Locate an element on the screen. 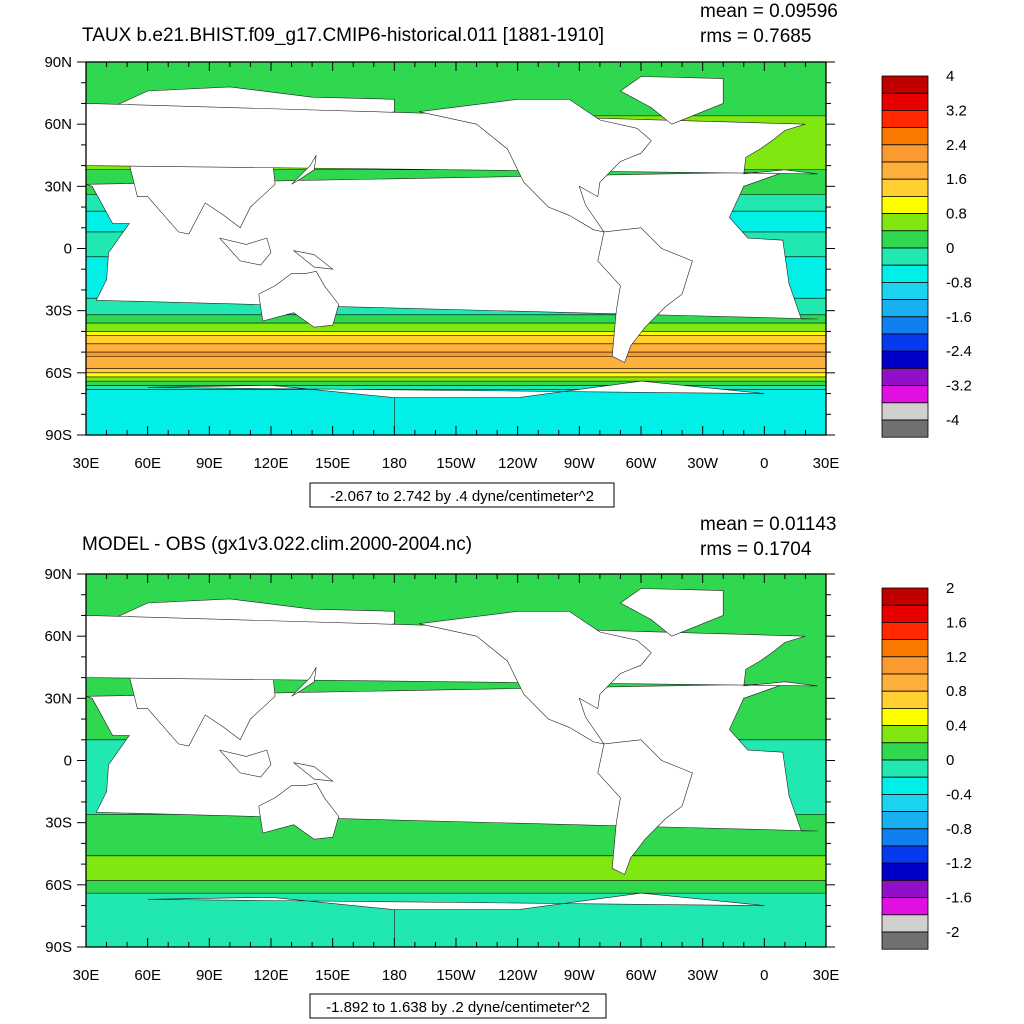 The width and height of the screenshot is (1024, 1024). colorbar-label: 0 is located at coordinates (950, 760).